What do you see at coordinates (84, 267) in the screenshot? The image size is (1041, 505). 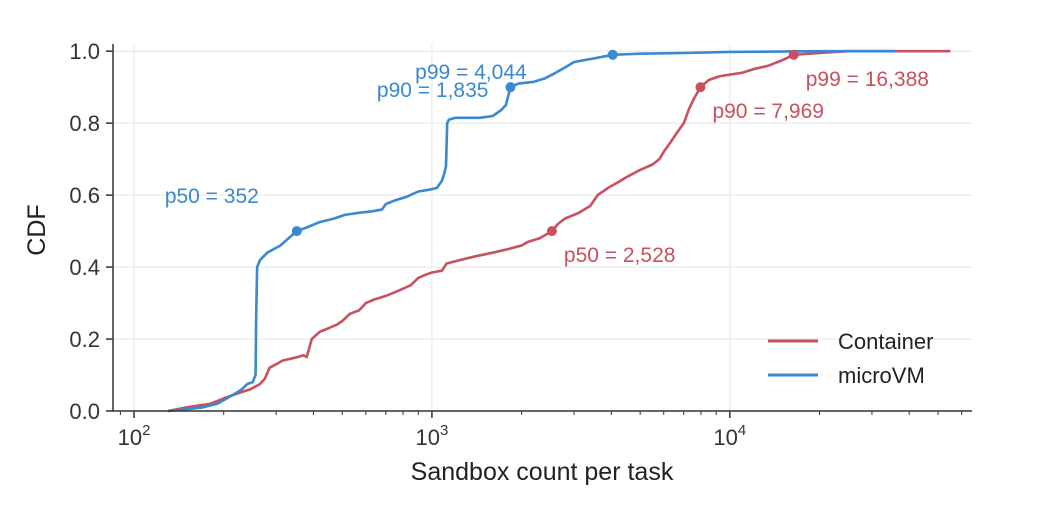 I see `y-tick-label: 0.4` at bounding box center [84, 267].